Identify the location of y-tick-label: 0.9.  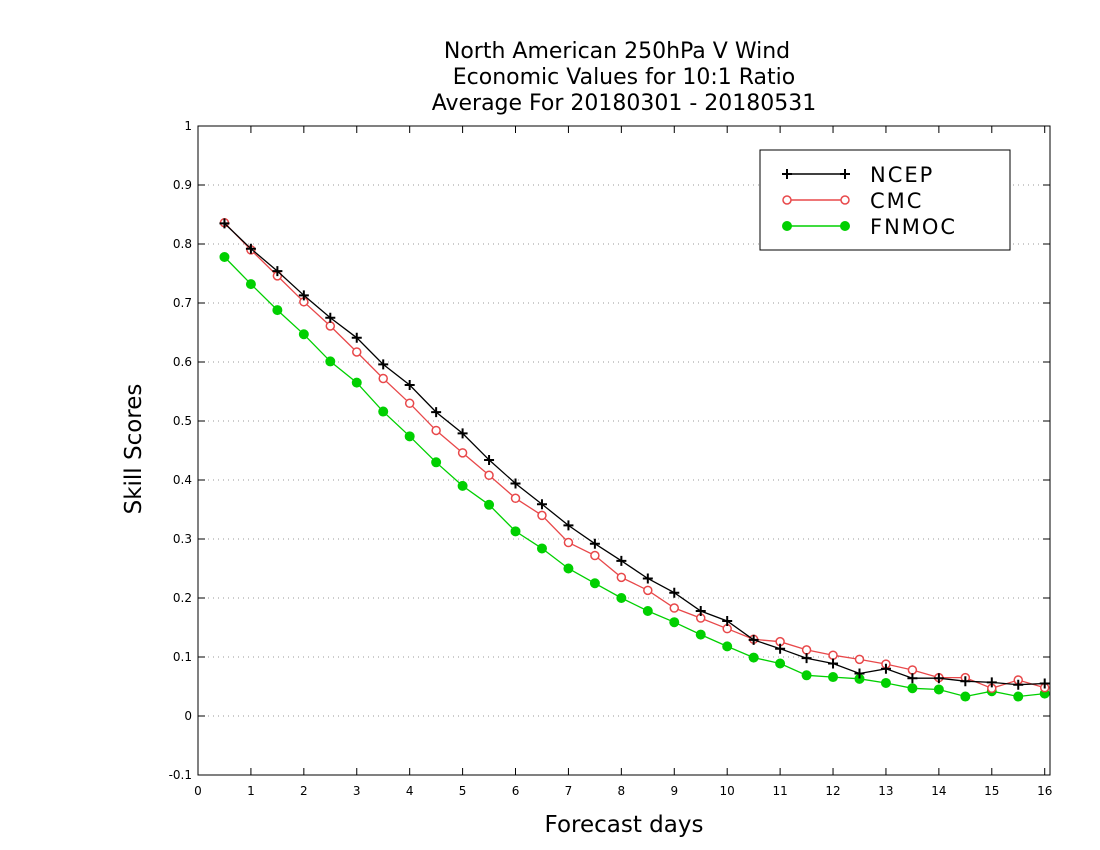
(182, 185).